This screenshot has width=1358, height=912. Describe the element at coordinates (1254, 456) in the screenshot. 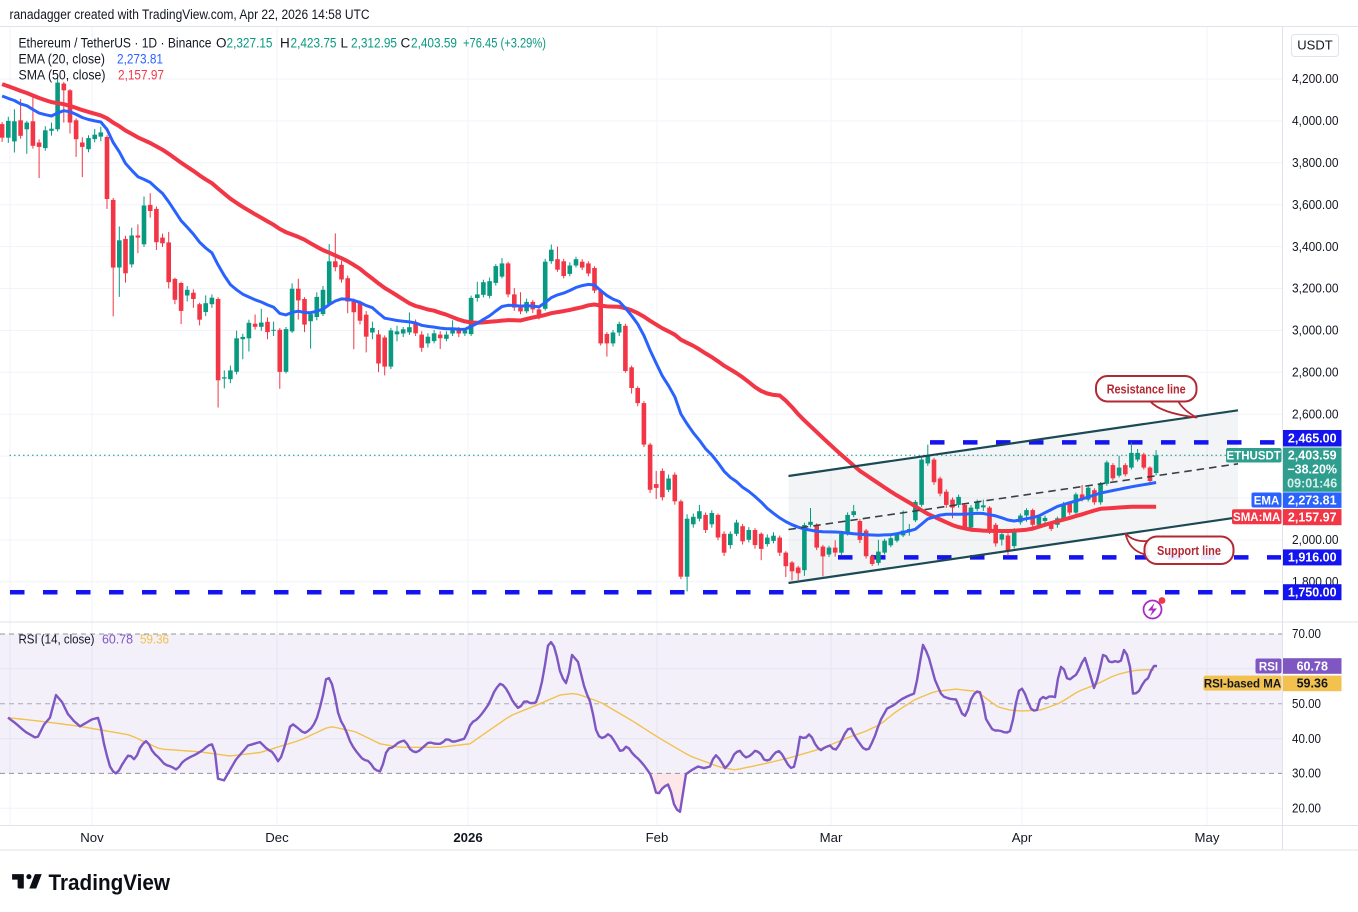

I see `svg-text: ETHUSDT` at that location.